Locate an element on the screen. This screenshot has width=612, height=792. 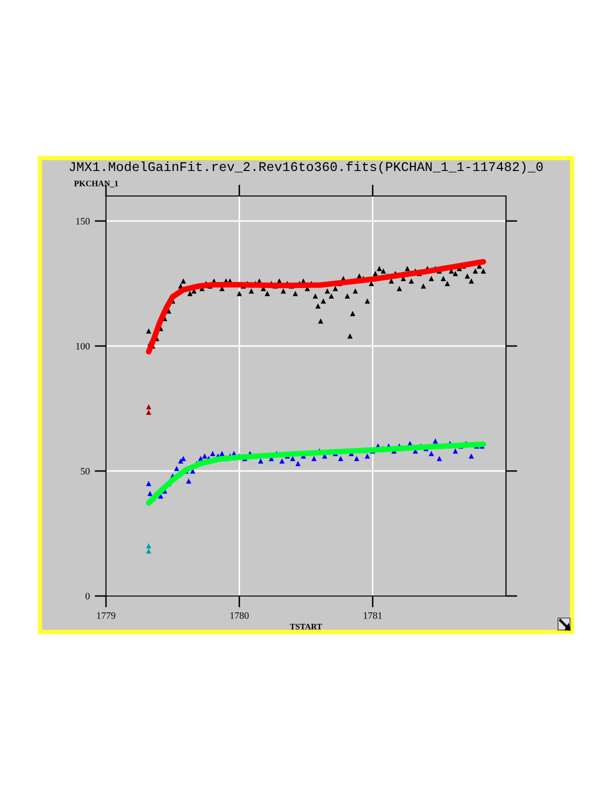
chart-title: JMX1.ModelGainFit.rev_2.Rev16to360.fits(PKCHAN_1_1-117482)_0 is located at coordinates (306, 167).